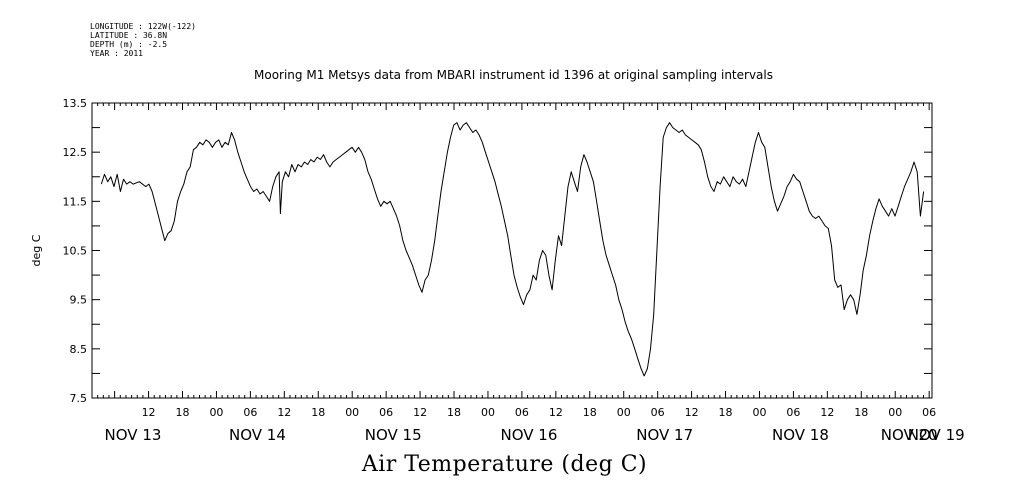 The image size is (1009, 504). I want to click on x-day-label: NOV 15, so click(393, 435).